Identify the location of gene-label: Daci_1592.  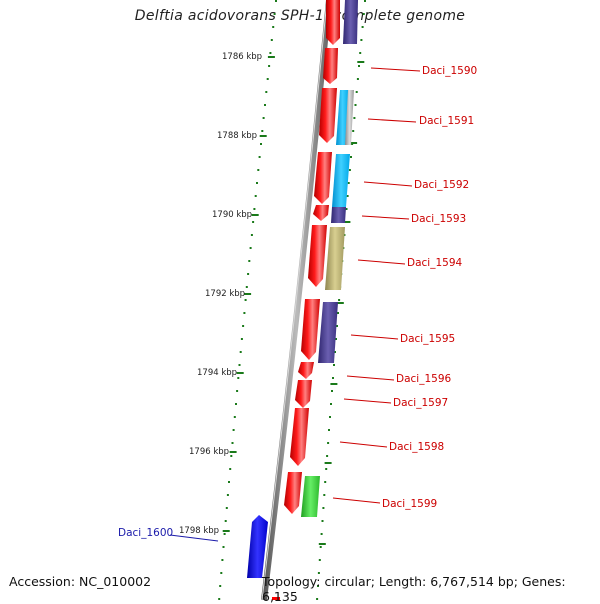
(441, 185).